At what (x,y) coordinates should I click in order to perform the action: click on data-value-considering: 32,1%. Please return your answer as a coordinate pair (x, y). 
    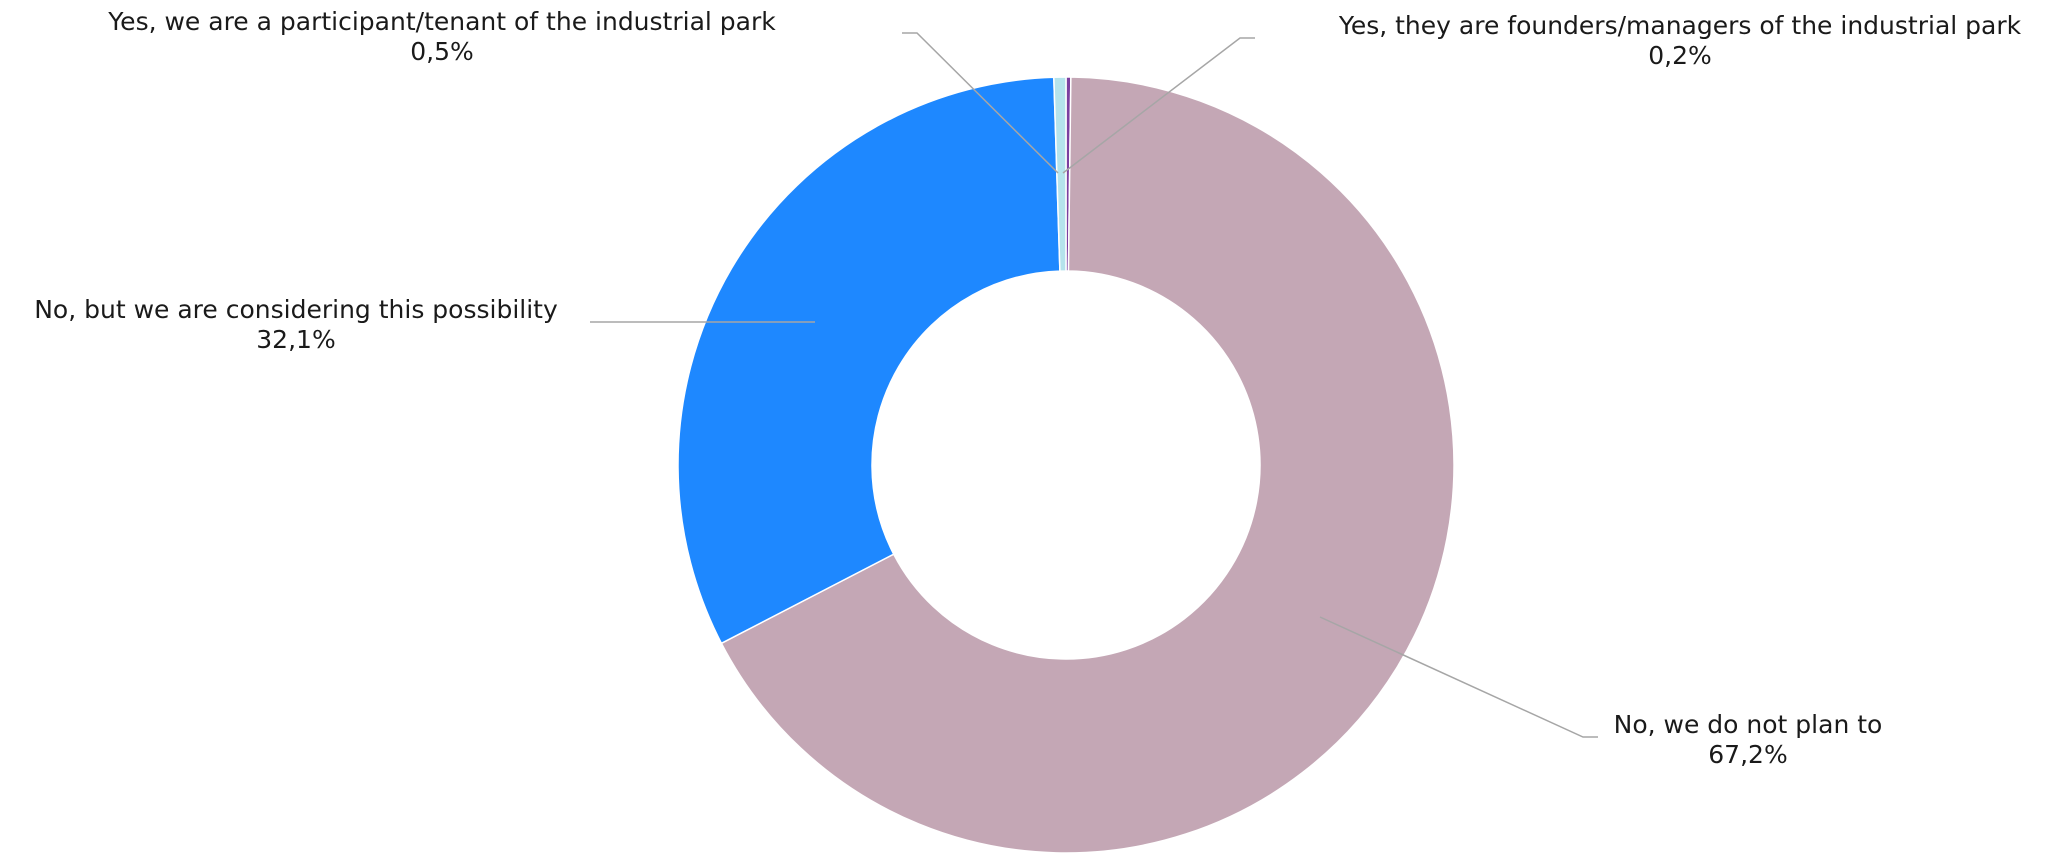
    Looking at the image, I should click on (295, 339).